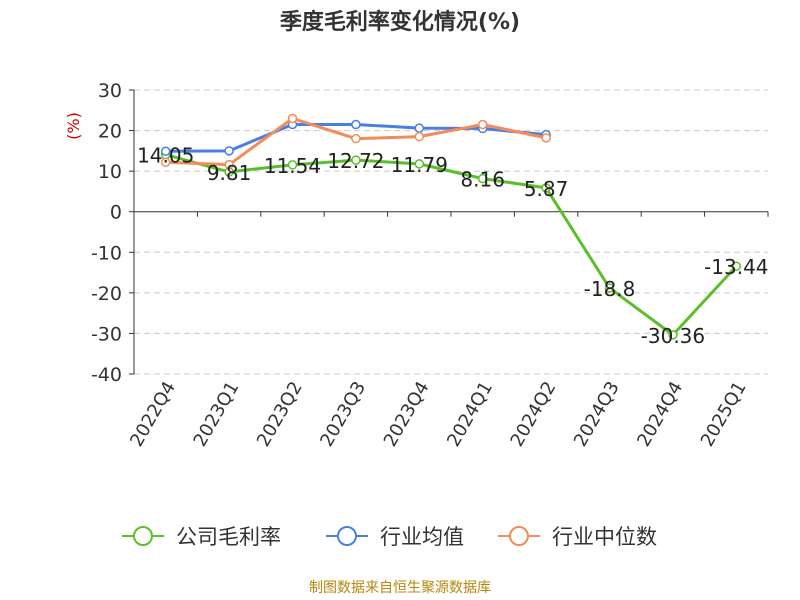 This screenshot has height=600, width=800. I want to click on legend: 公司毛利率 行业均值 行业中位数, so click(389, 537).